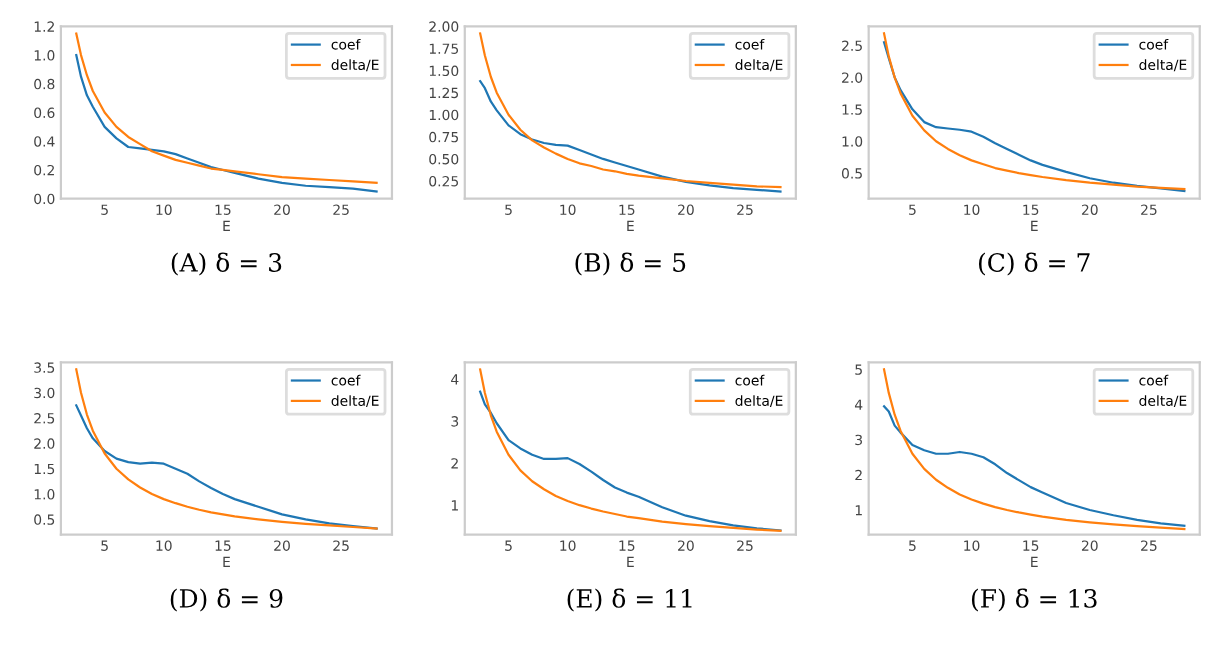 The image size is (1218, 660). Describe the element at coordinates (630, 264) in the screenshot. I see `text: (B) δ = 5` at that location.